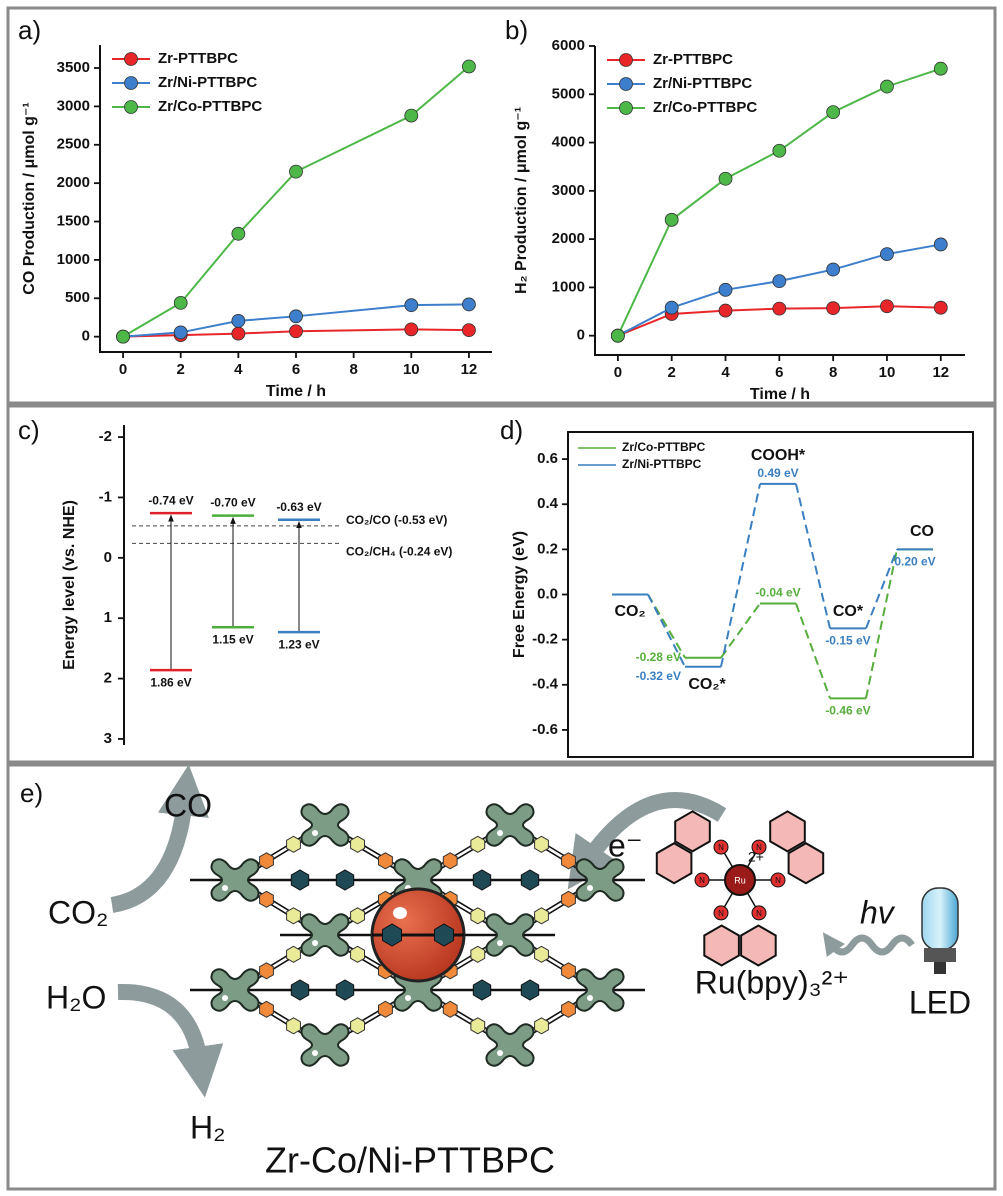 This screenshot has width=1003, height=1196. Describe the element at coordinates (940, 955) in the screenshot. I see `led-base` at that location.